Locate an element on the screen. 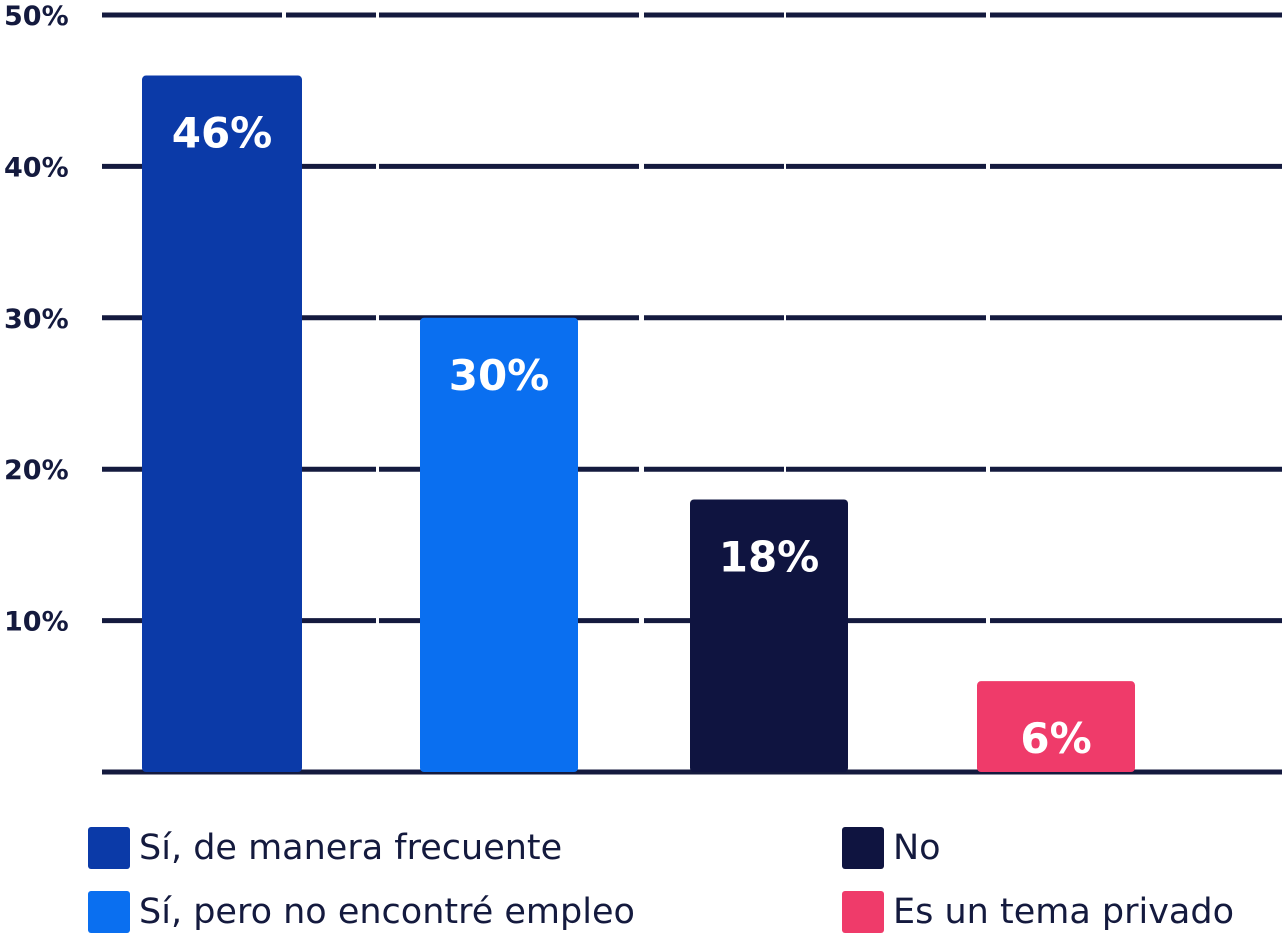 This screenshot has width=1285, height=935. y-axis-ticks: 10% 20% 30% 40% 50% is located at coordinates (36, 319).